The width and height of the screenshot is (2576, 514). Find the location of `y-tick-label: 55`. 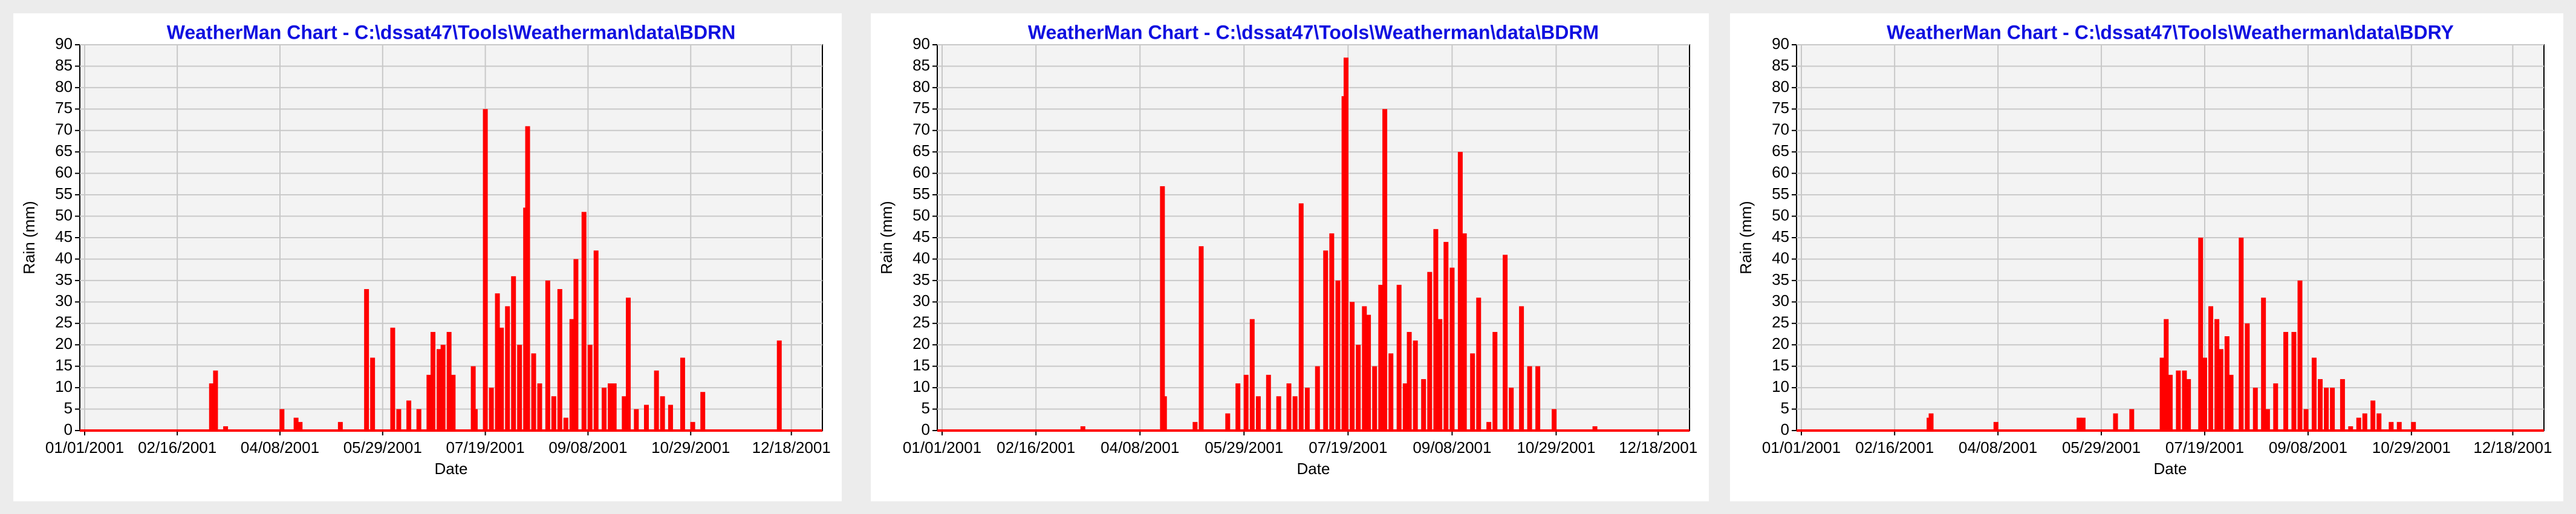

y-tick-label: 55 is located at coordinates (921, 193).